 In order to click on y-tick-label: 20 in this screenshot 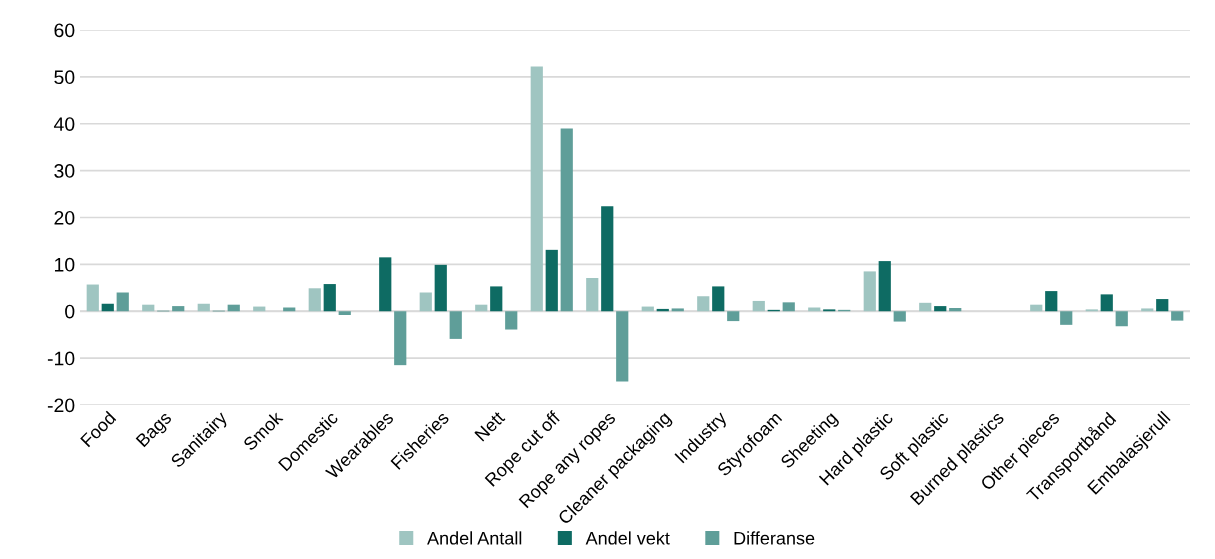, I will do `click(64, 217)`.